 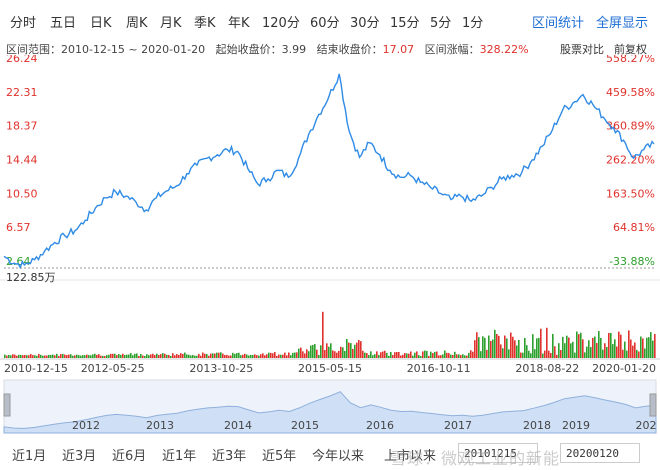 What do you see at coordinates (325, 23) in the screenshot?
I see `tab-60min: 60分` at bounding box center [325, 23].